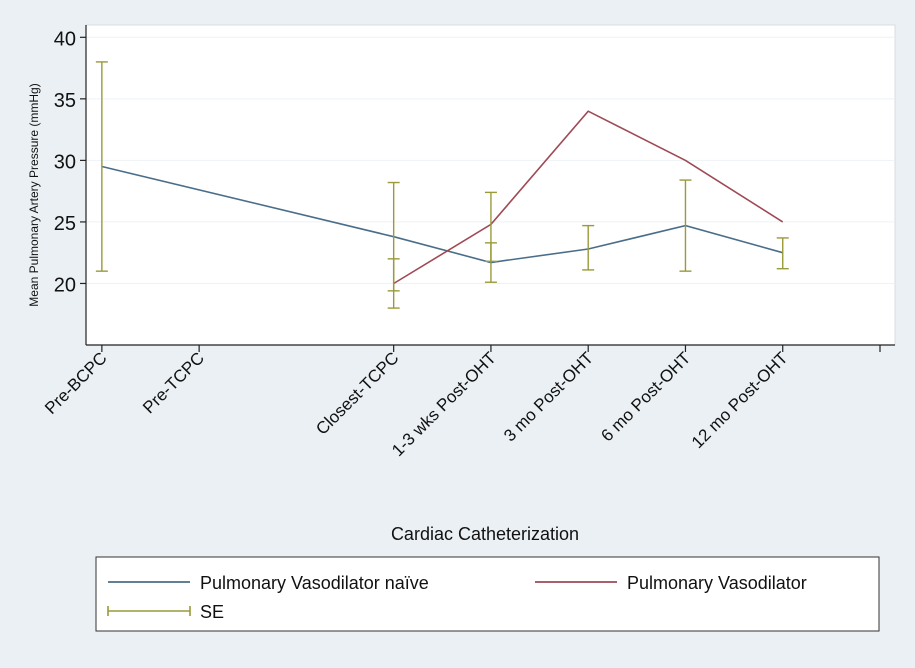  I want to click on legend-item-0: Pulmonary Vasodilator naïve, so click(268, 583).